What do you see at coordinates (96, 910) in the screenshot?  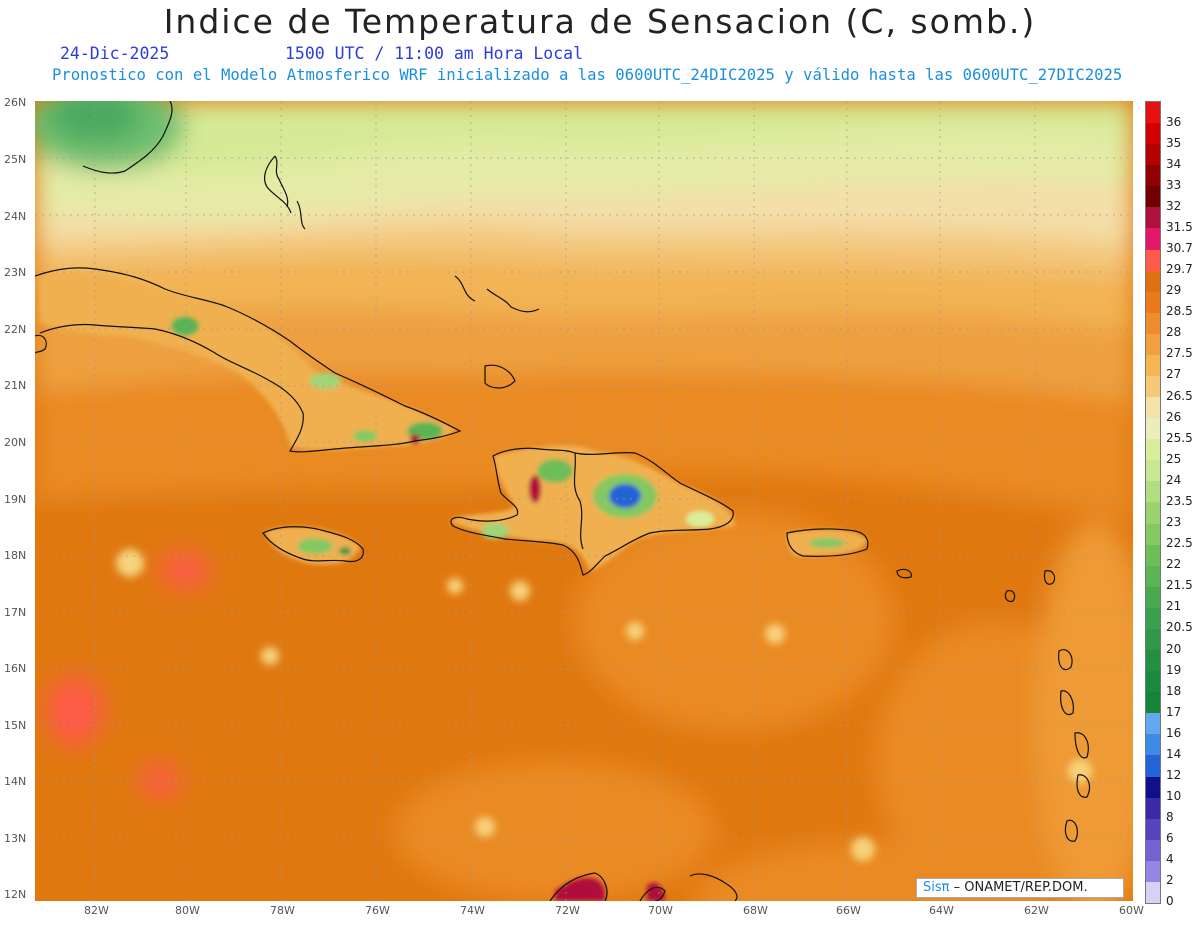 I see `lon-tick: 82W` at bounding box center [96, 910].